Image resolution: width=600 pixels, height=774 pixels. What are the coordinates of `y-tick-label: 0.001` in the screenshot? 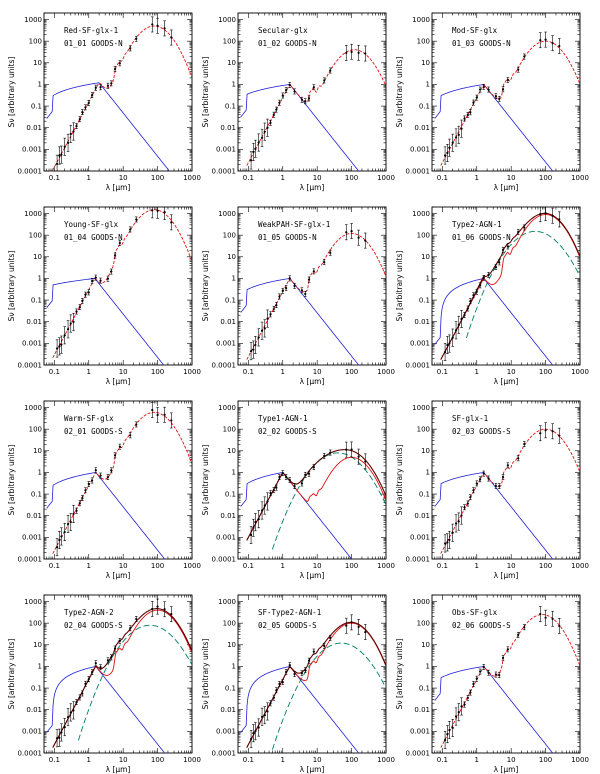 It's located at (32, 732).